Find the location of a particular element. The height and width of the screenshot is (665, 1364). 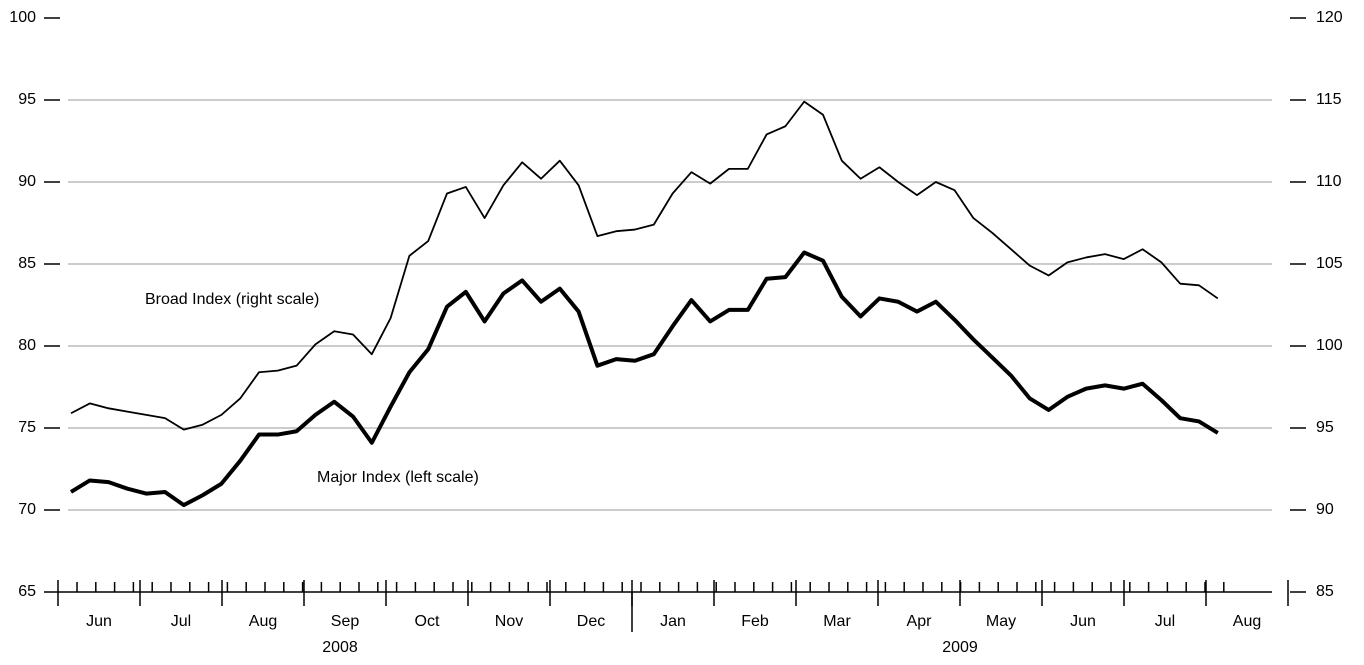

year-label: 2008 is located at coordinates (340, 647).